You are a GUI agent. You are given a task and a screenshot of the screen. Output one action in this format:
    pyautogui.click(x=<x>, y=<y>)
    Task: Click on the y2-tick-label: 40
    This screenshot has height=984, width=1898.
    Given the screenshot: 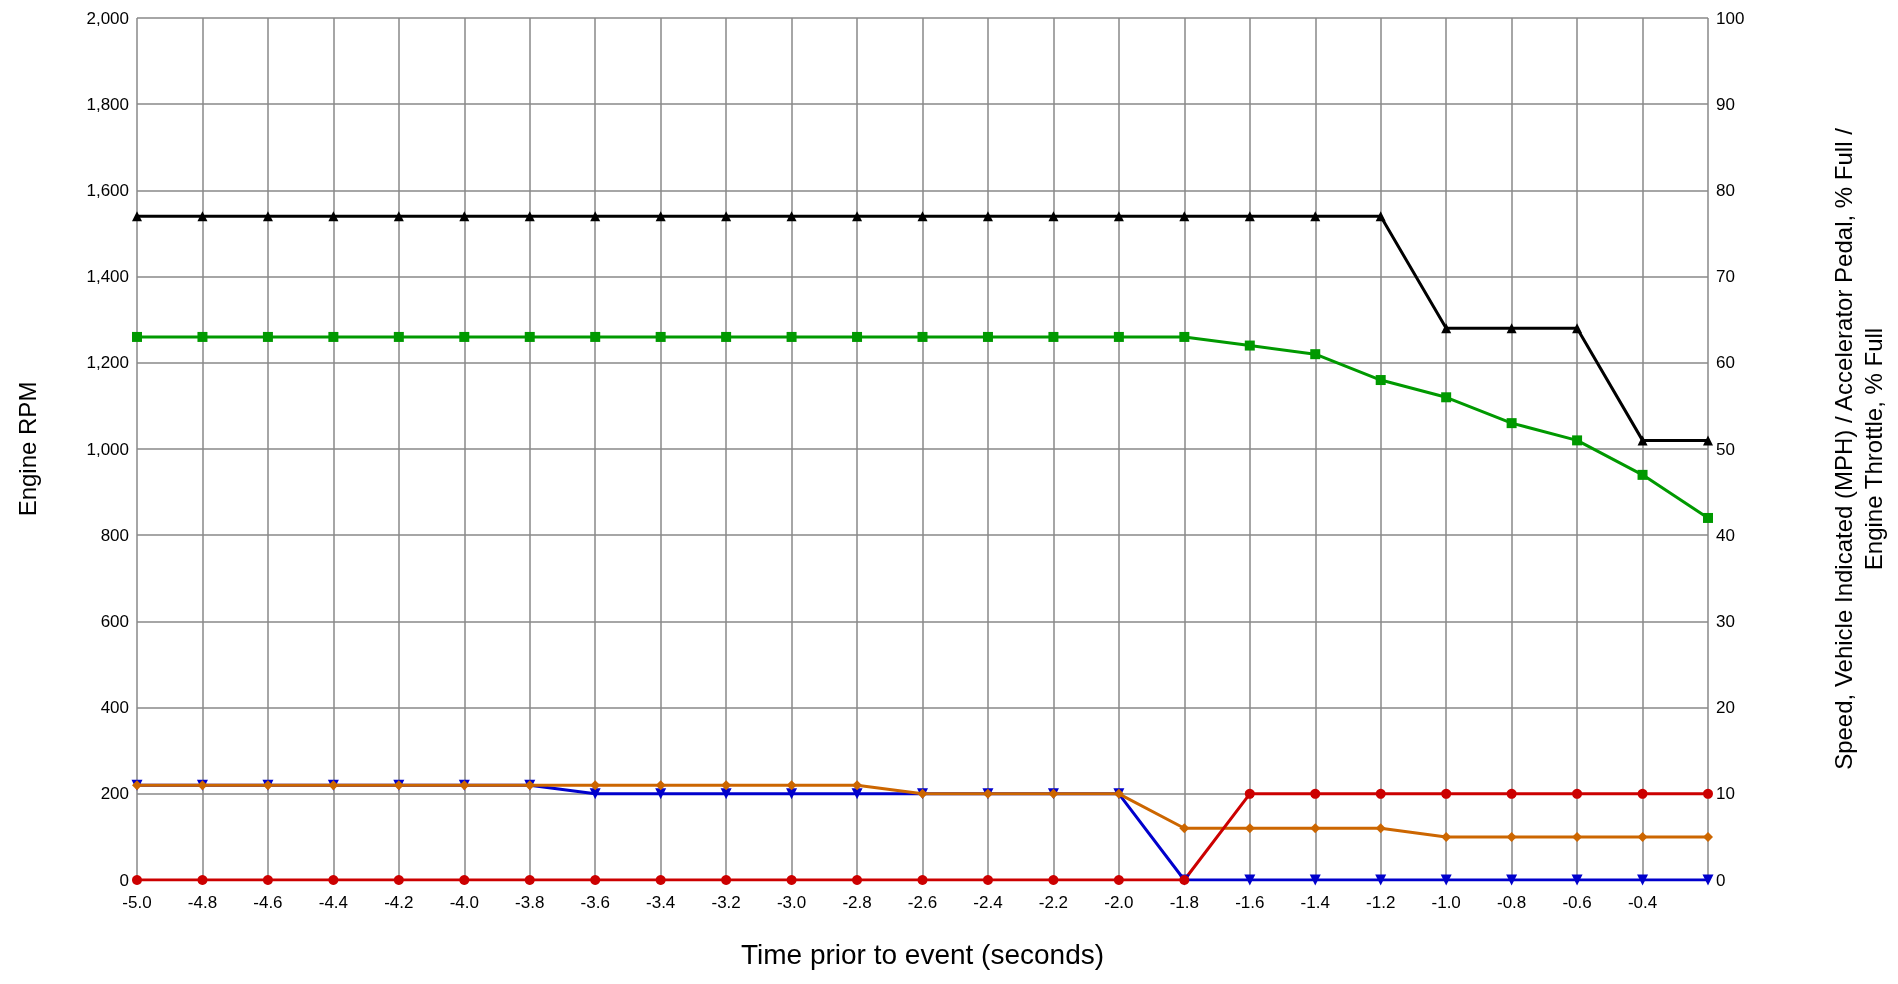 What is the action you would take?
    pyautogui.click(x=1725, y=535)
    